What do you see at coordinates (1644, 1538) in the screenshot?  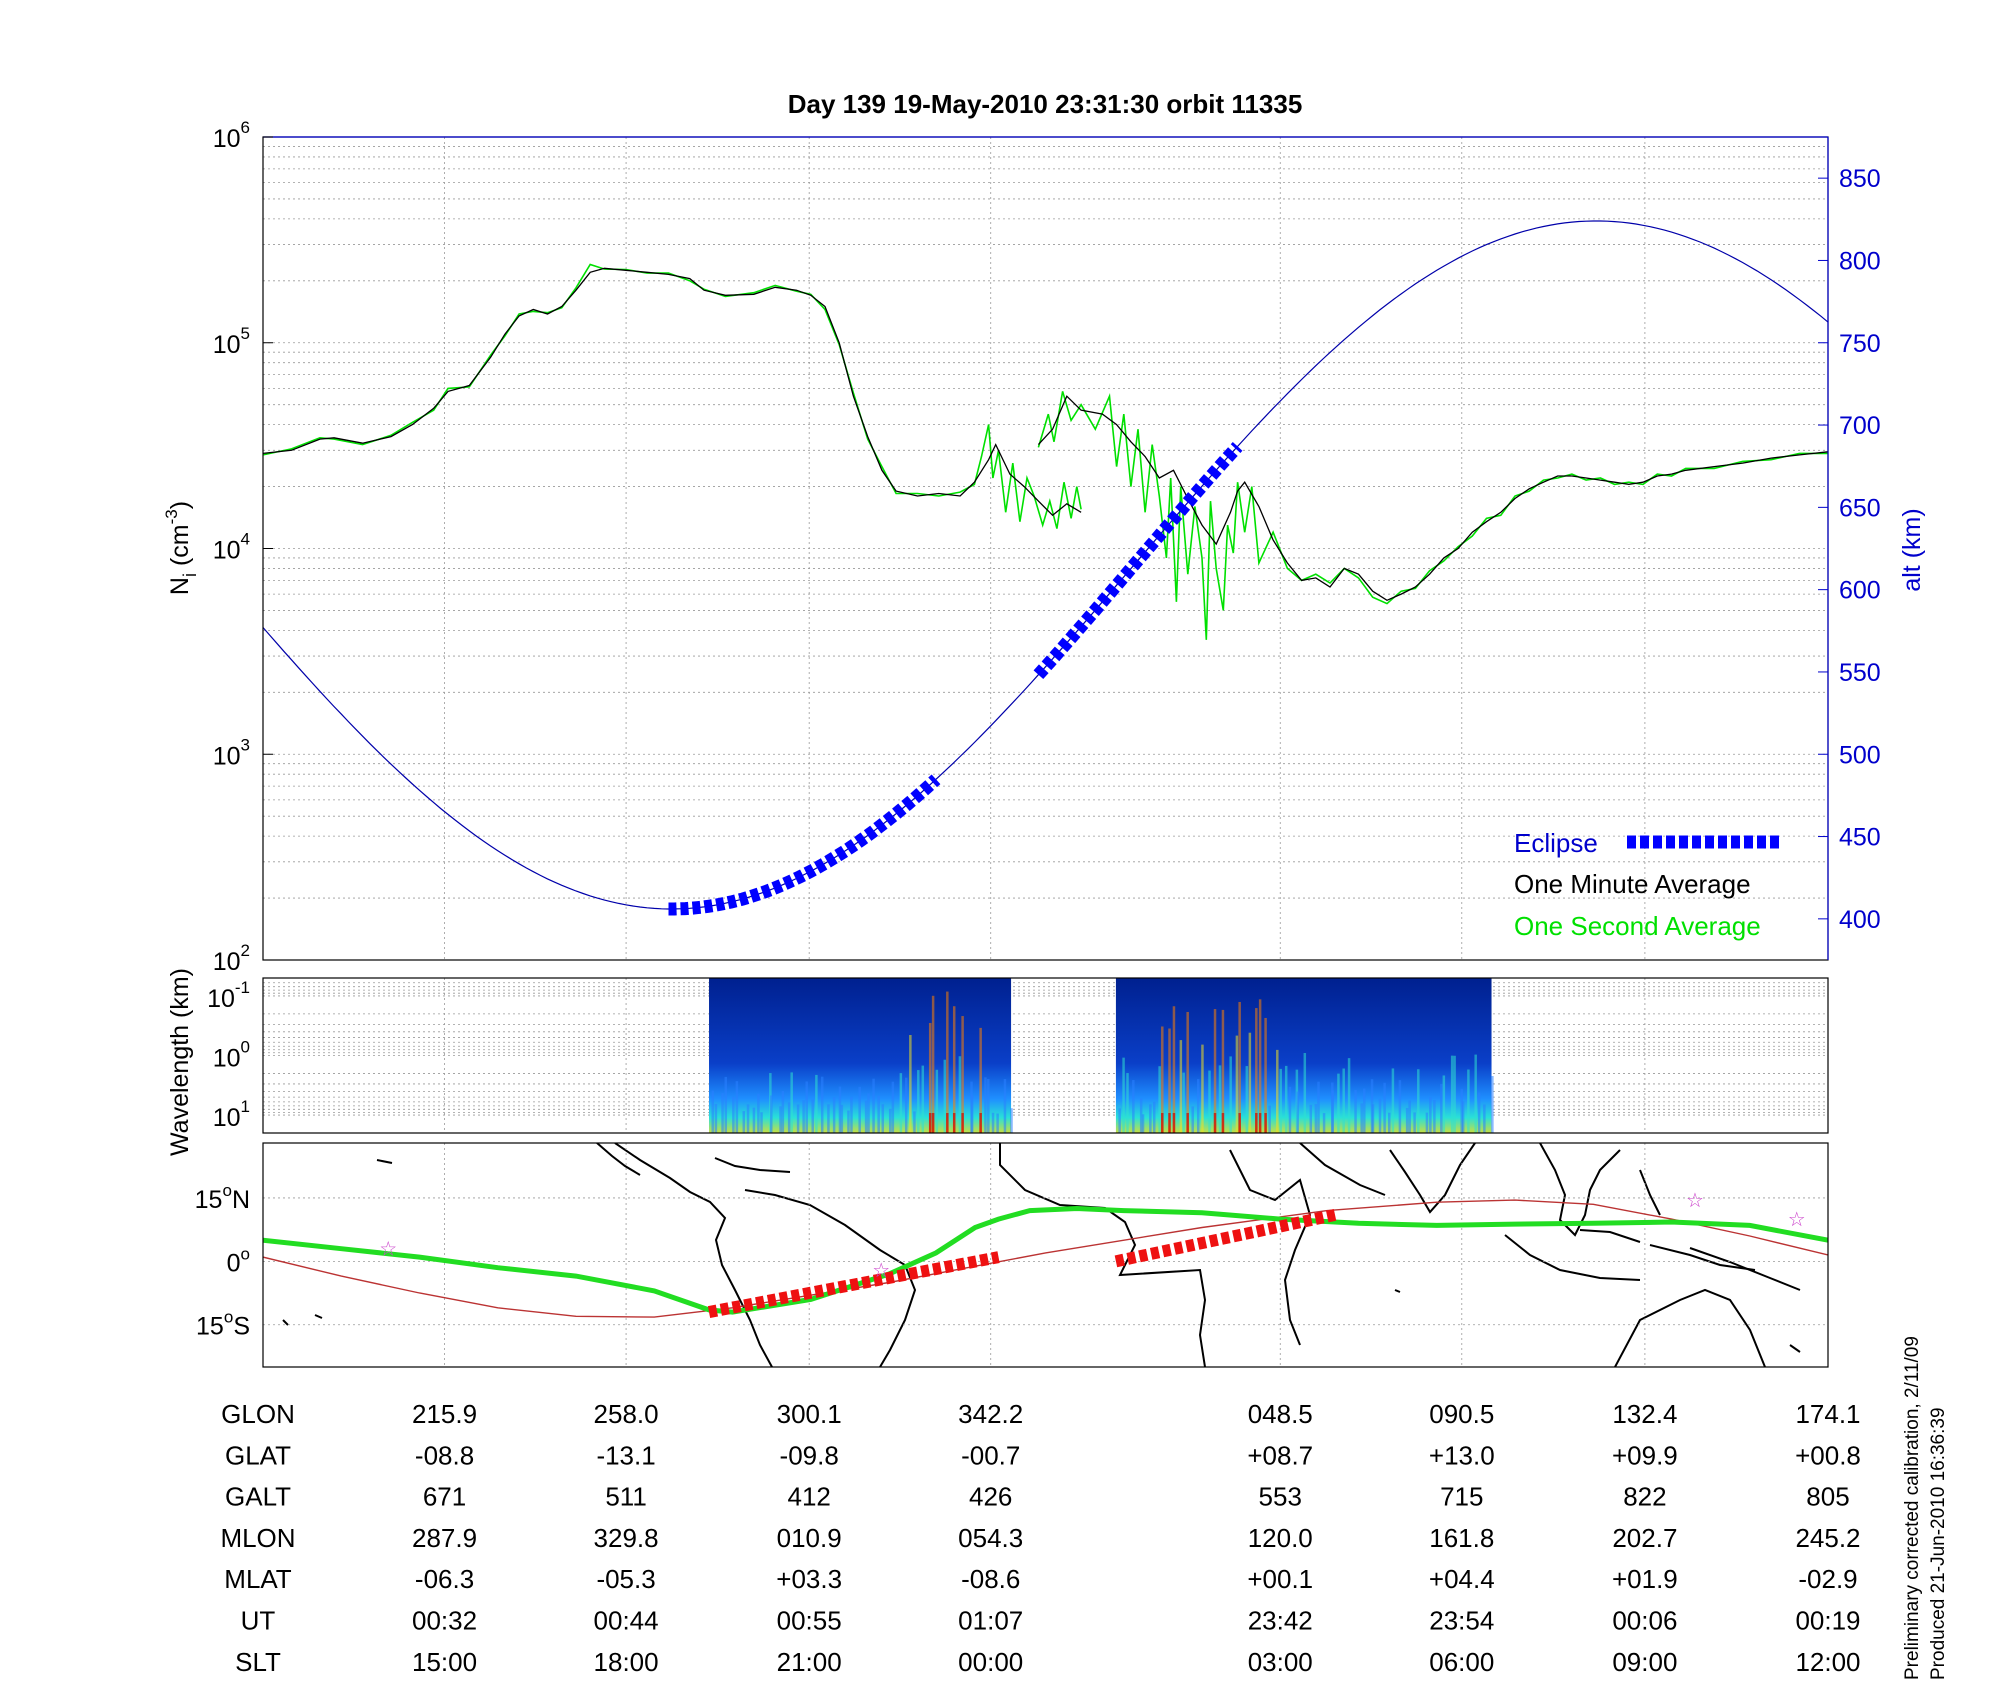 I see `table-cell: 202.7` at bounding box center [1644, 1538].